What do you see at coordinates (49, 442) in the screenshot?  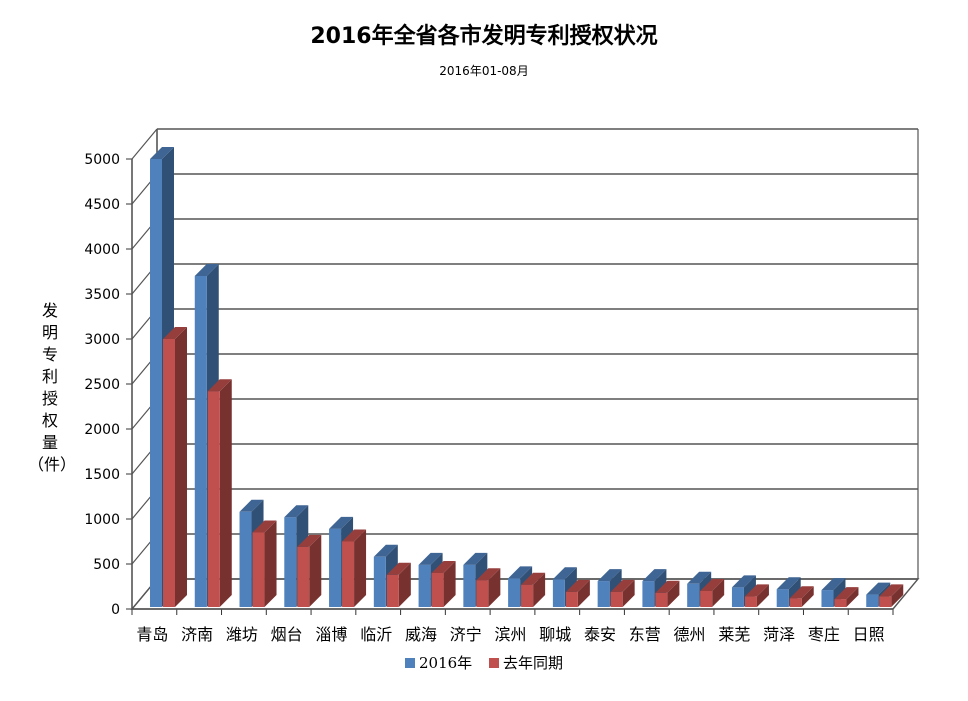 I see `y-axis-label-char: 量` at bounding box center [49, 442].